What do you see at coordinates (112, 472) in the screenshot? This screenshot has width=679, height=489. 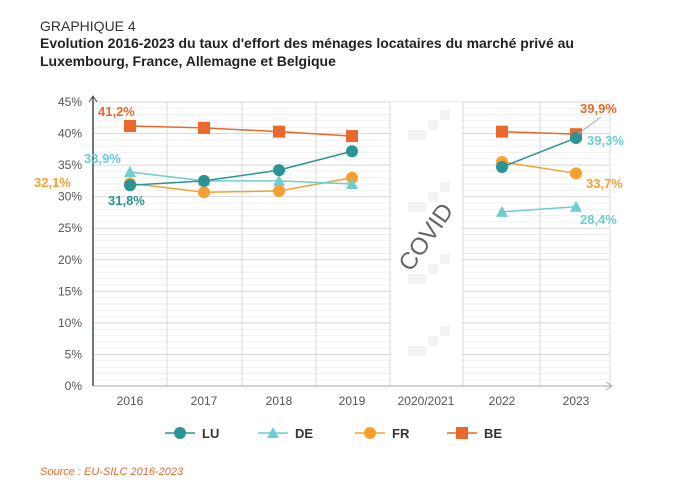 I see `source-note: Source : EU-SILC 2016-2023` at bounding box center [112, 472].